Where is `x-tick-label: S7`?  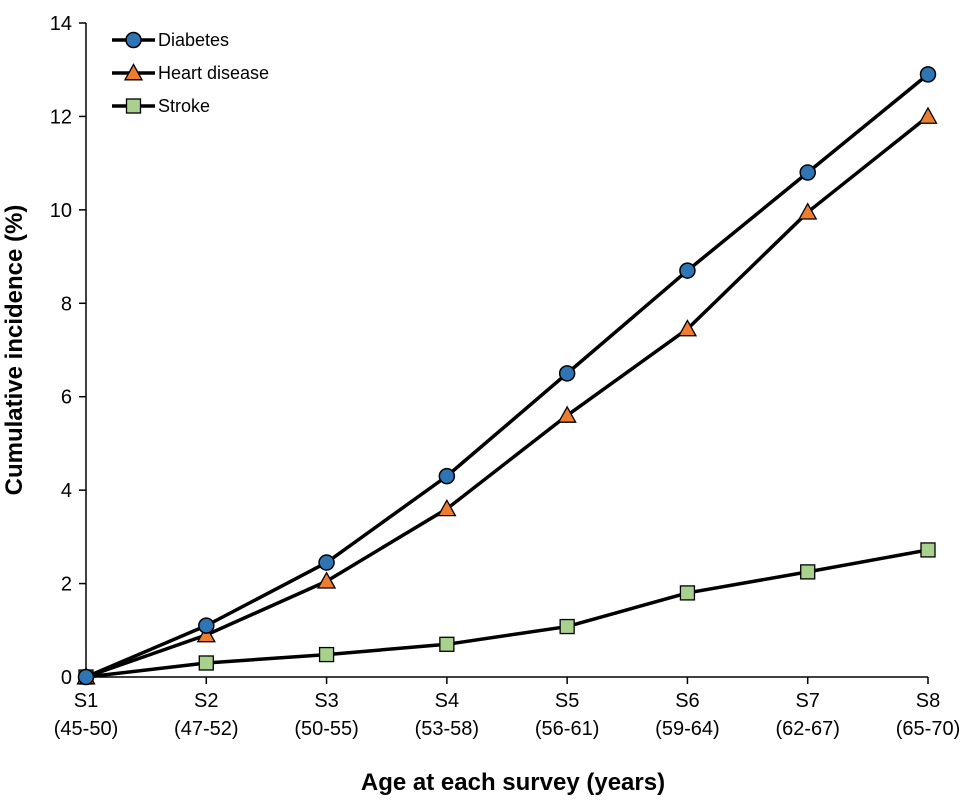
x-tick-label: S7 is located at coordinates (807, 701).